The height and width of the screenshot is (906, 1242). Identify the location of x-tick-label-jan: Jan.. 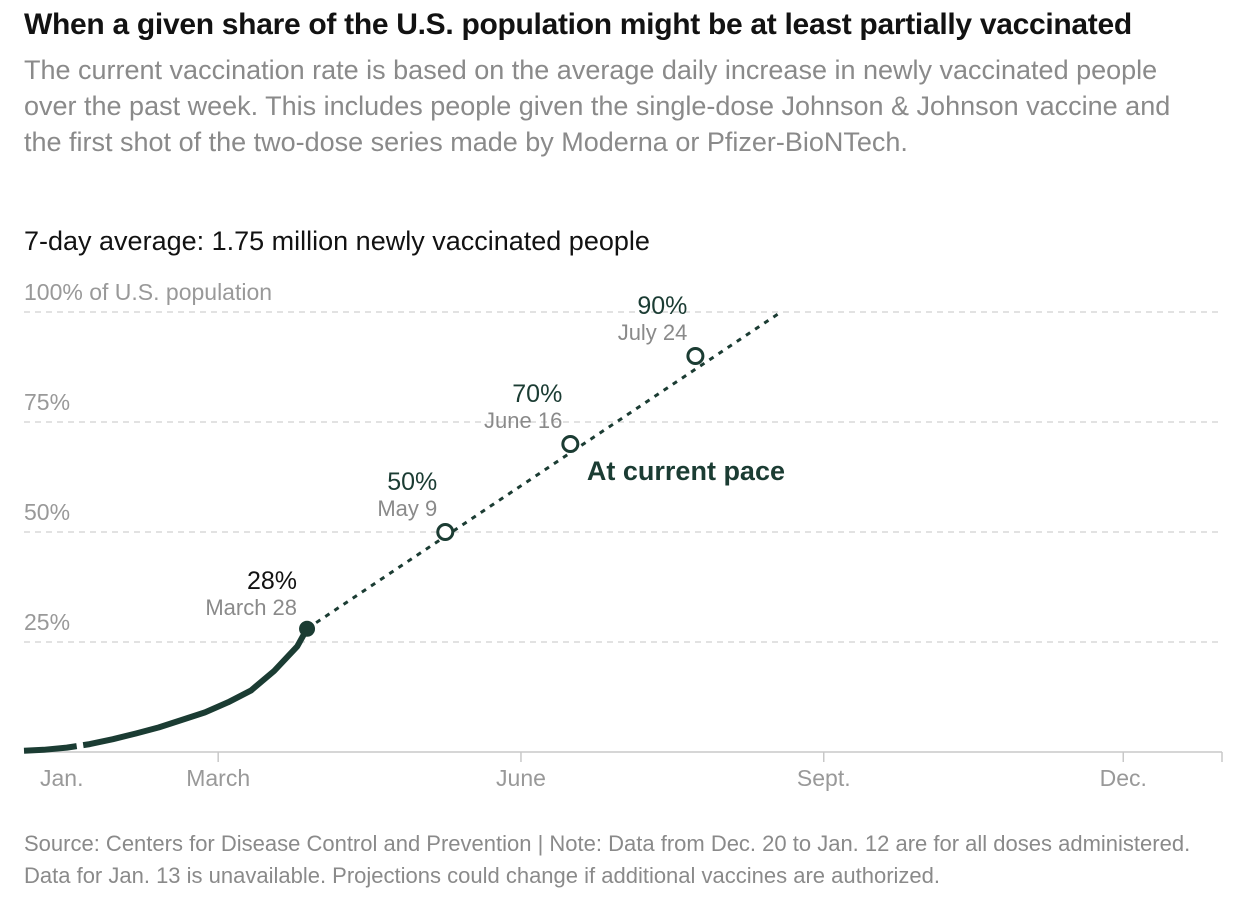
(61, 778).